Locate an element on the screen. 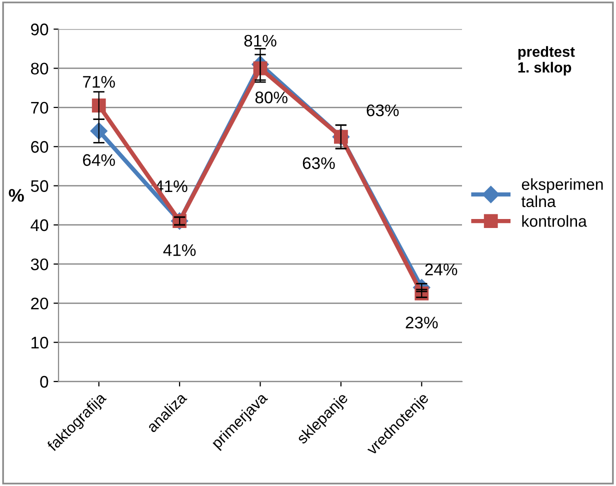  point is located at coordinates (99, 105).